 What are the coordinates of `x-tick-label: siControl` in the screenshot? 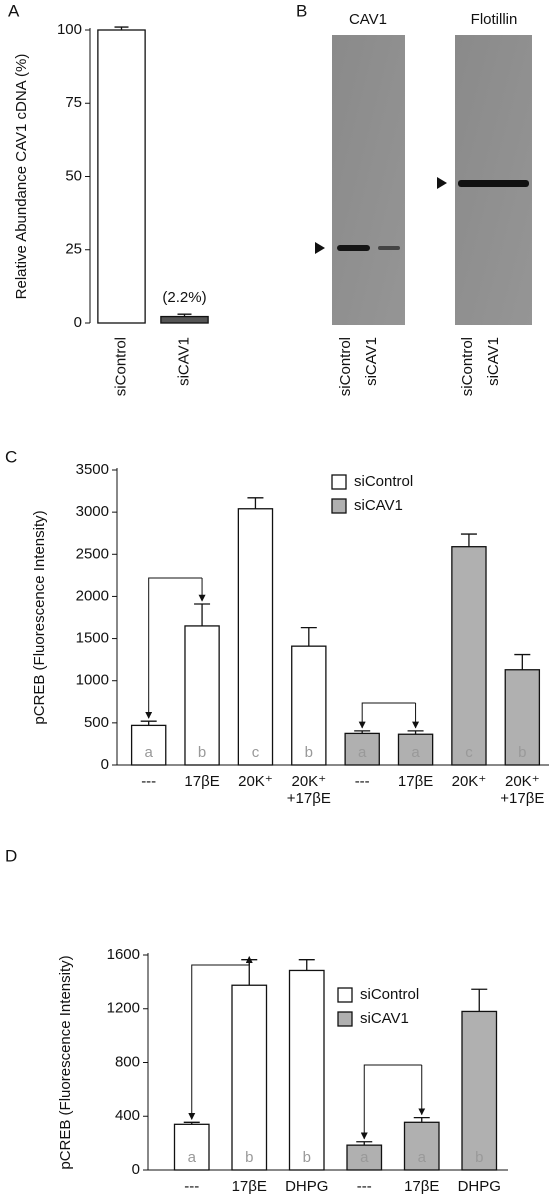 It's located at (120, 366).